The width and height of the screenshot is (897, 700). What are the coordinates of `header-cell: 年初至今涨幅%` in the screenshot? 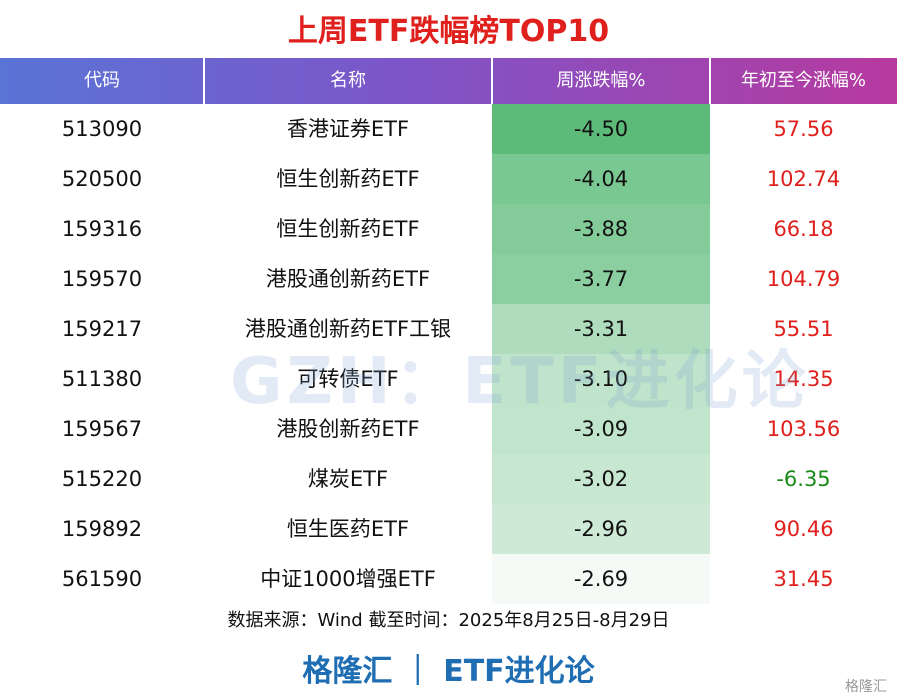 It's located at (803, 80).